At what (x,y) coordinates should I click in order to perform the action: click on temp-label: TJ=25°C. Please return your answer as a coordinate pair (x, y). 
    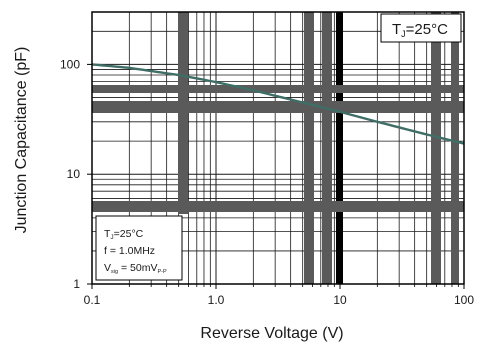
    Looking at the image, I should click on (420, 30).